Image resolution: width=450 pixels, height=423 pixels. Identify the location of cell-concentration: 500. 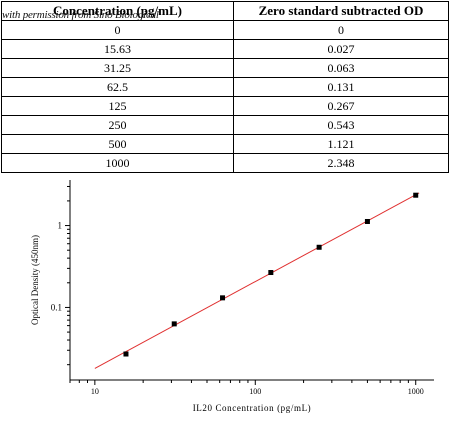
(117, 144).